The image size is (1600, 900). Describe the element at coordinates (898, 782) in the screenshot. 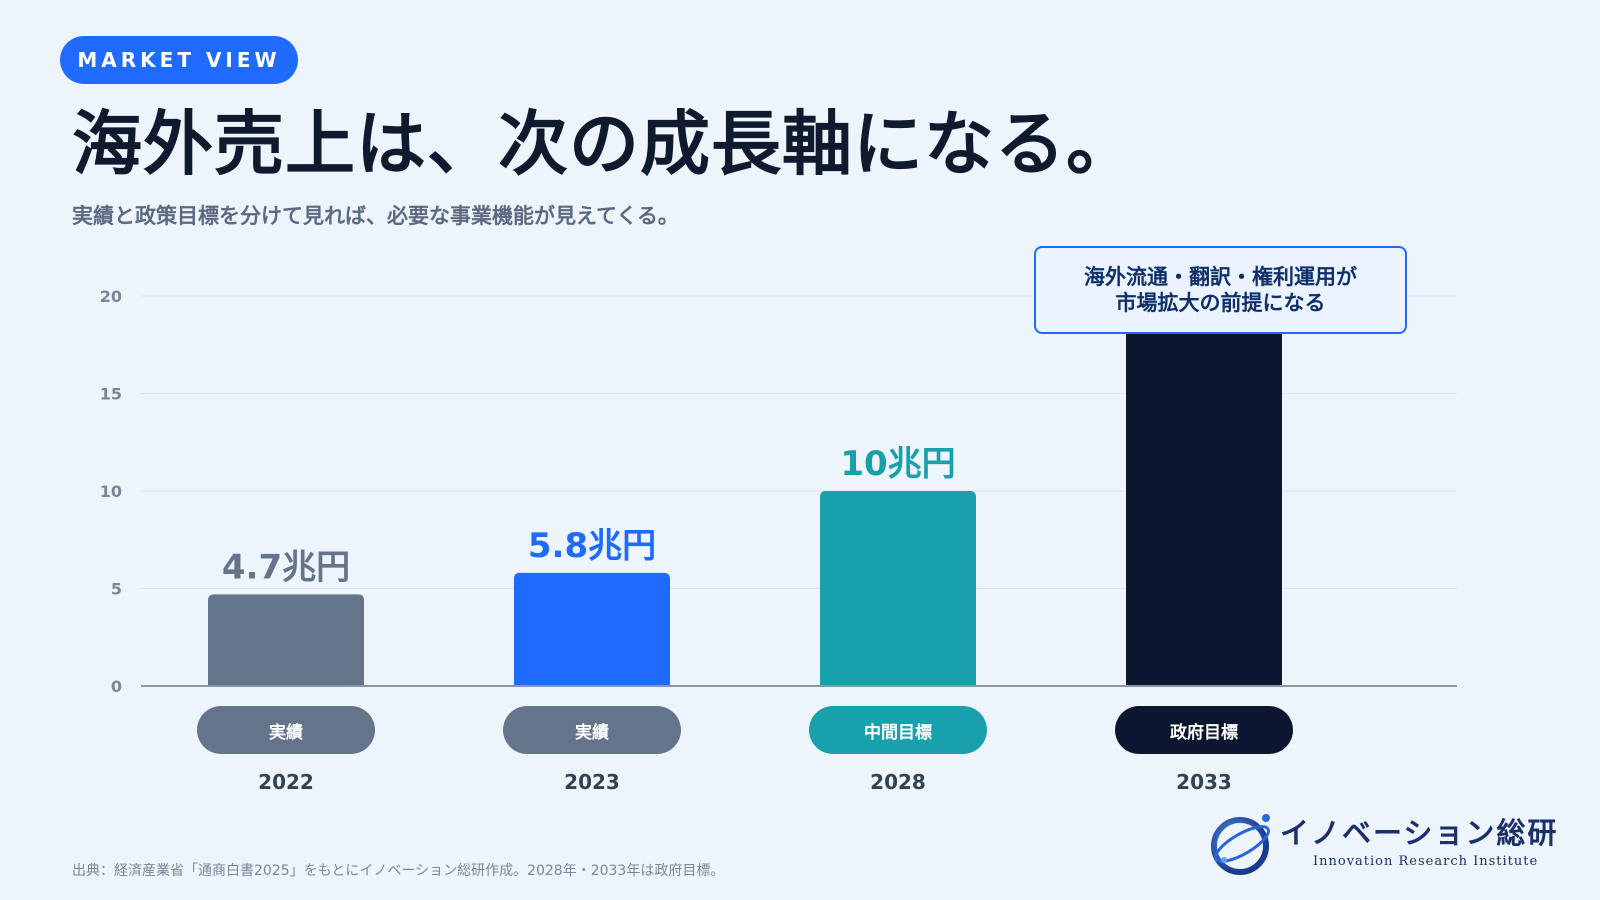

I see `x-tick-label: 2028` at that location.